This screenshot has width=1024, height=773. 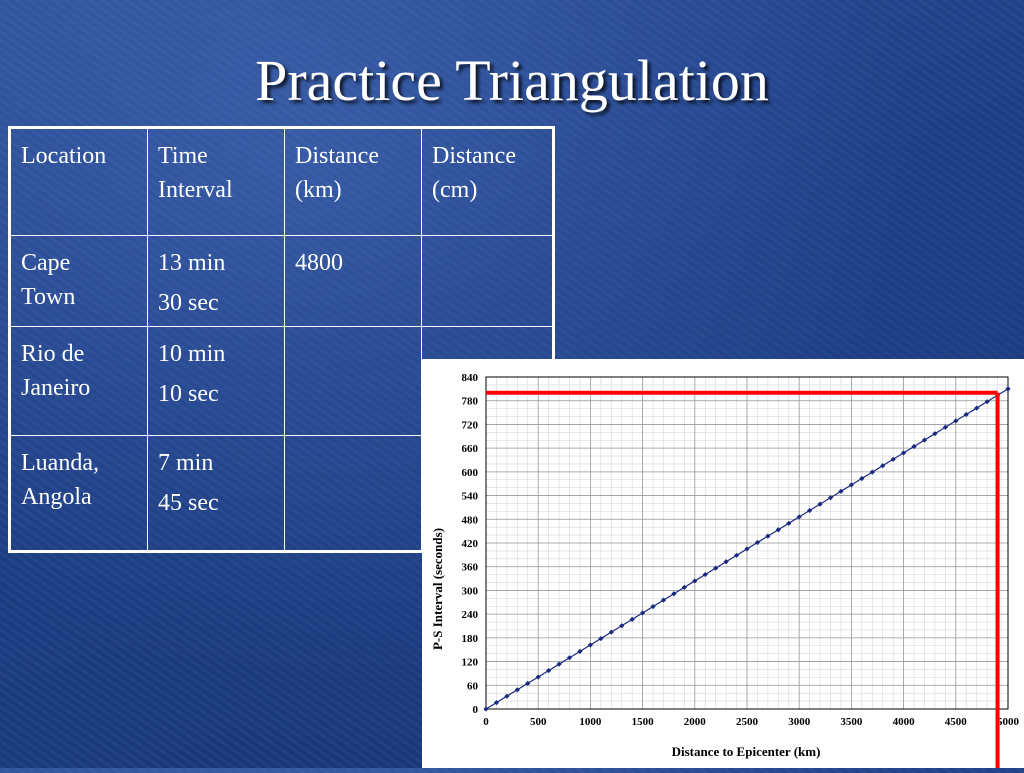 I want to click on header-dcm-text-2: (cm), so click(x=455, y=190).